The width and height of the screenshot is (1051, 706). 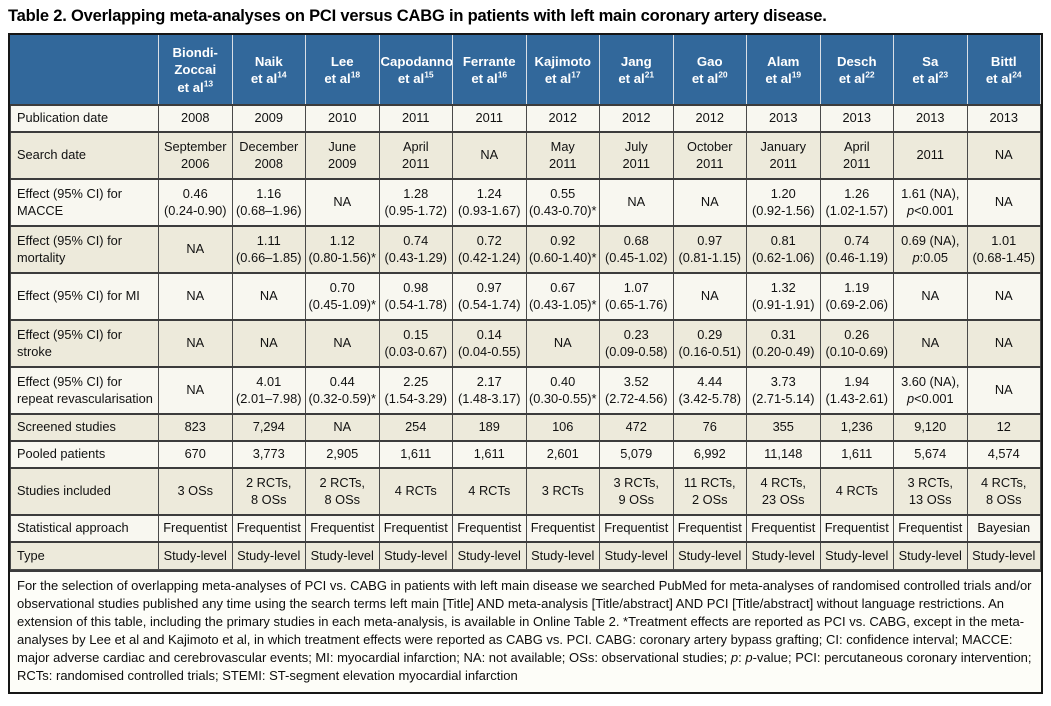 I want to click on row-label: Pooled patients, so click(x=84, y=454).